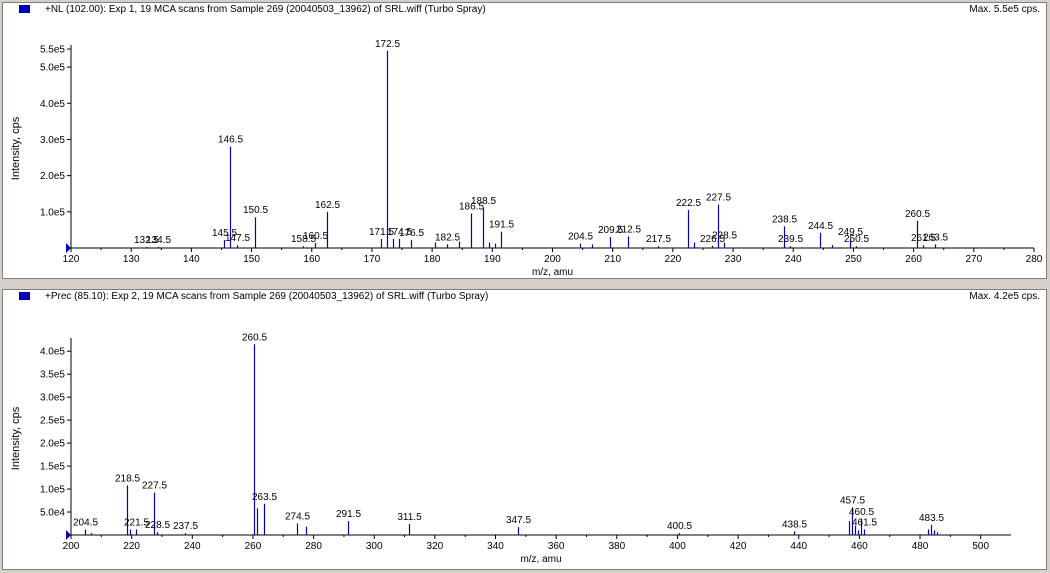 The height and width of the screenshot is (573, 1050). Describe the element at coordinates (409, 517) in the screenshot. I see `peak-label: 311.5` at that location.